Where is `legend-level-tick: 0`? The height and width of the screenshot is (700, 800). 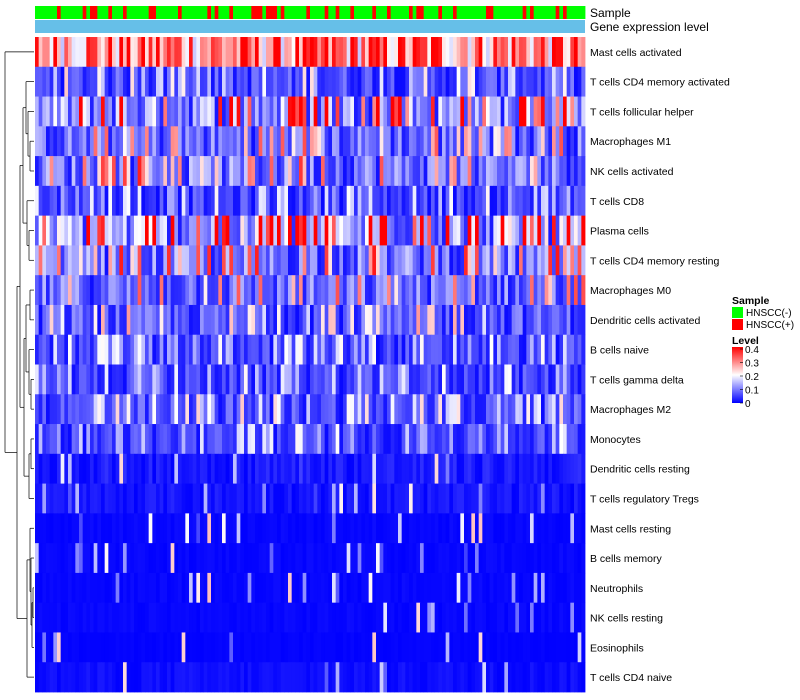 legend-level-tick: 0 is located at coordinates (748, 404).